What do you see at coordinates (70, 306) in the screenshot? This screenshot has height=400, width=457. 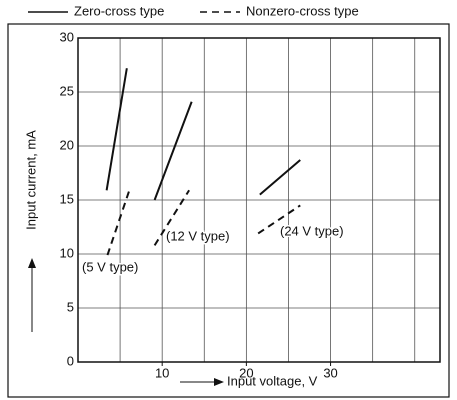 I see `y-tick-label: 5` at bounding box center [70, 306].